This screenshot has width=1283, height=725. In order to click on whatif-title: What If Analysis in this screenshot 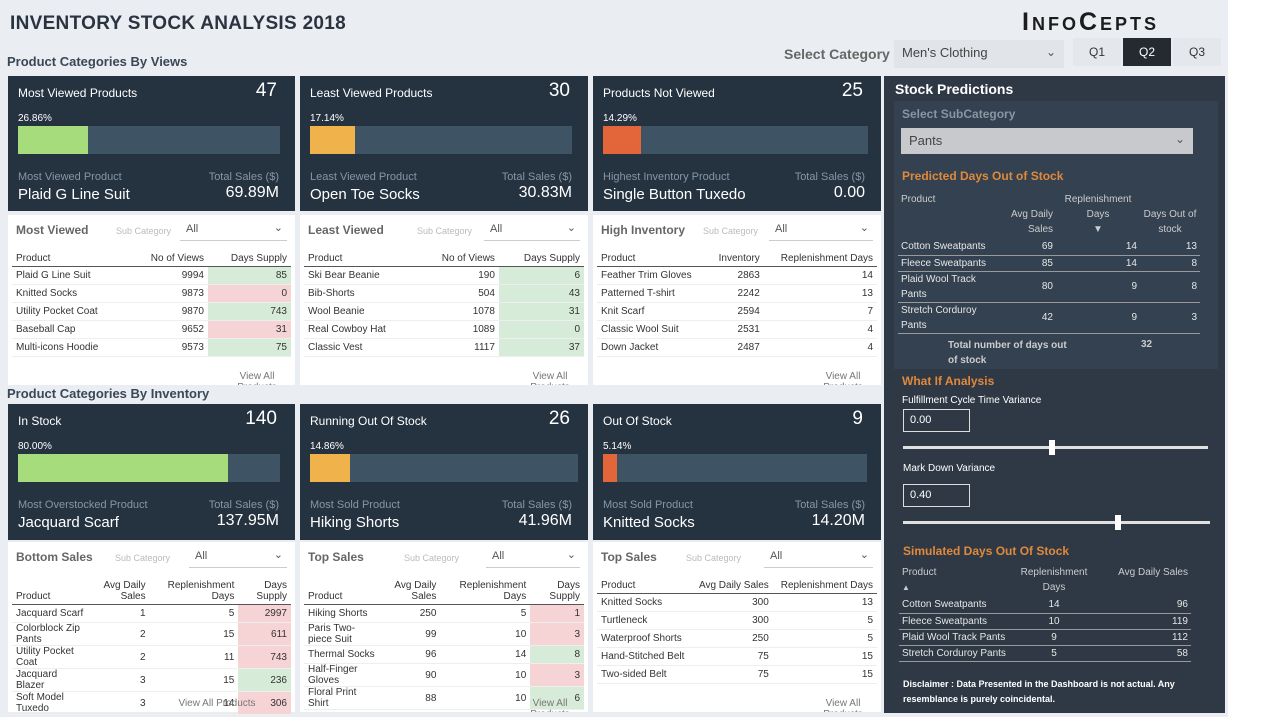, I will do `click(948, 381)`.